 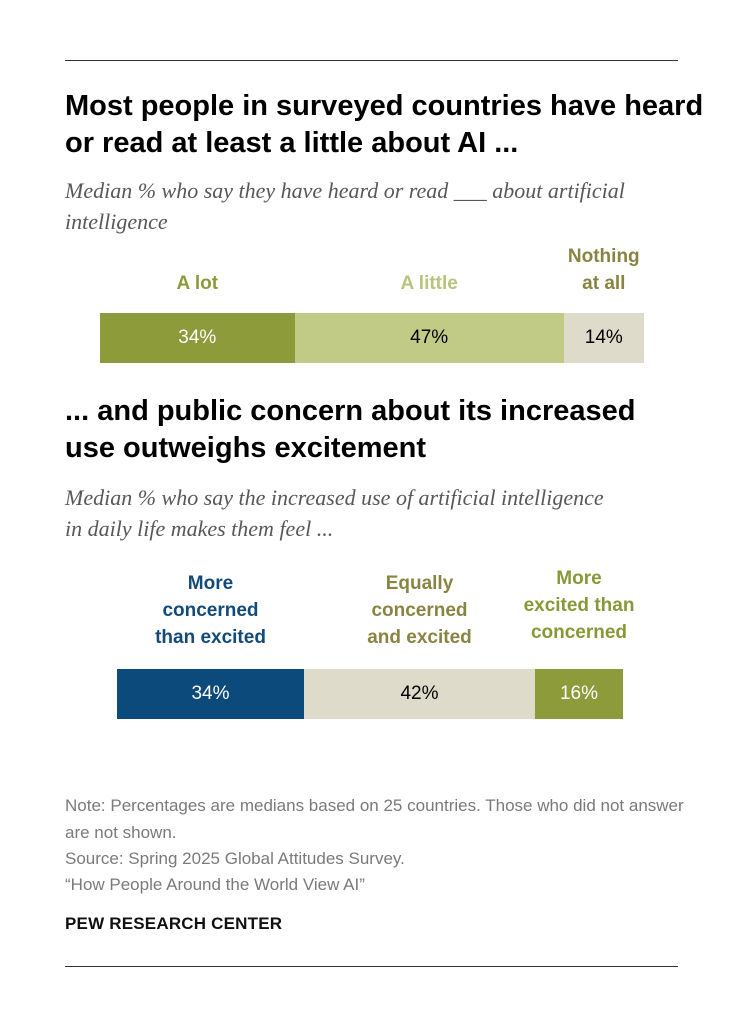 What do you see at coordinates (603, 270) in the screenshot?
I see `category-label-nothing-at-all: Nothing at all` at bounding box center [603, 270].